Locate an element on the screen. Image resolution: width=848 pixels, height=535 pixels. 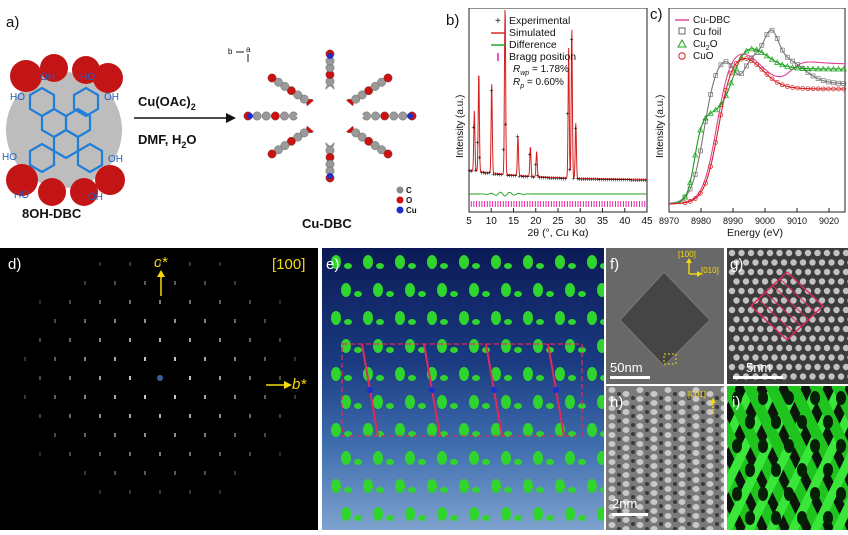
crystal-rhombus is located at coordinates (665, 319).